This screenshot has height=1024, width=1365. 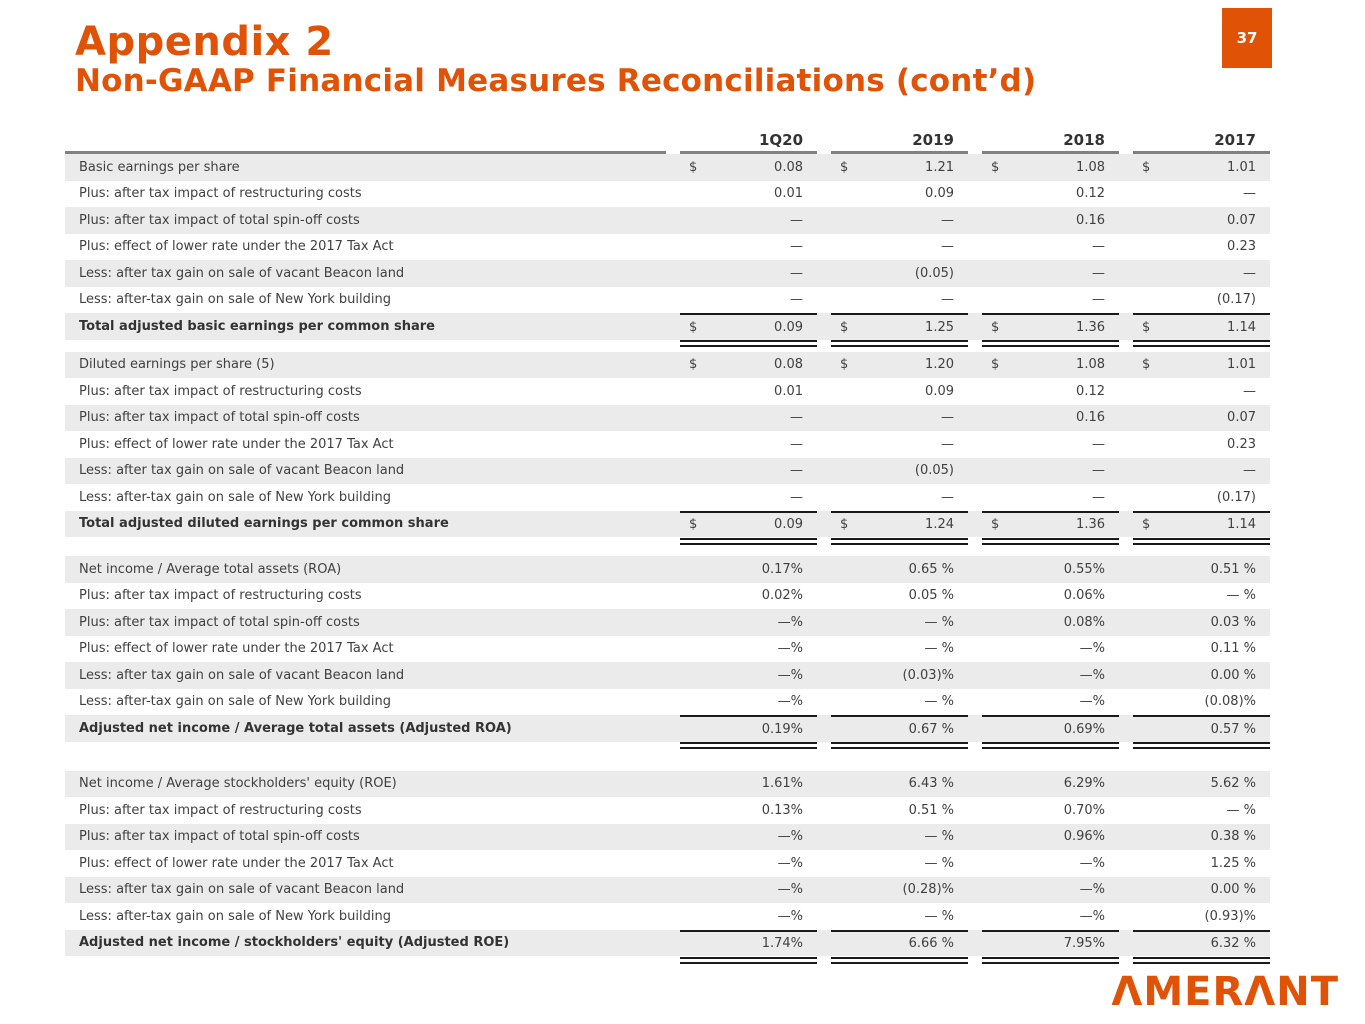 I want to click on value-cell-2019: 0.51 %, so click(x=899, y=810).